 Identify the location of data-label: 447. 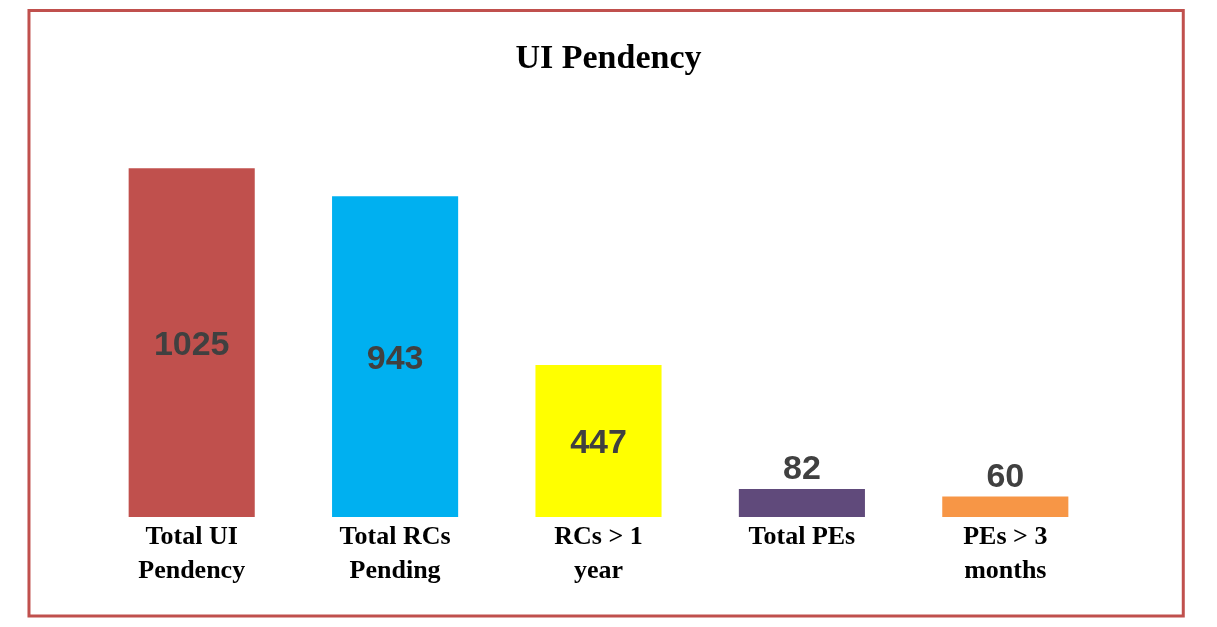
(598, 440).